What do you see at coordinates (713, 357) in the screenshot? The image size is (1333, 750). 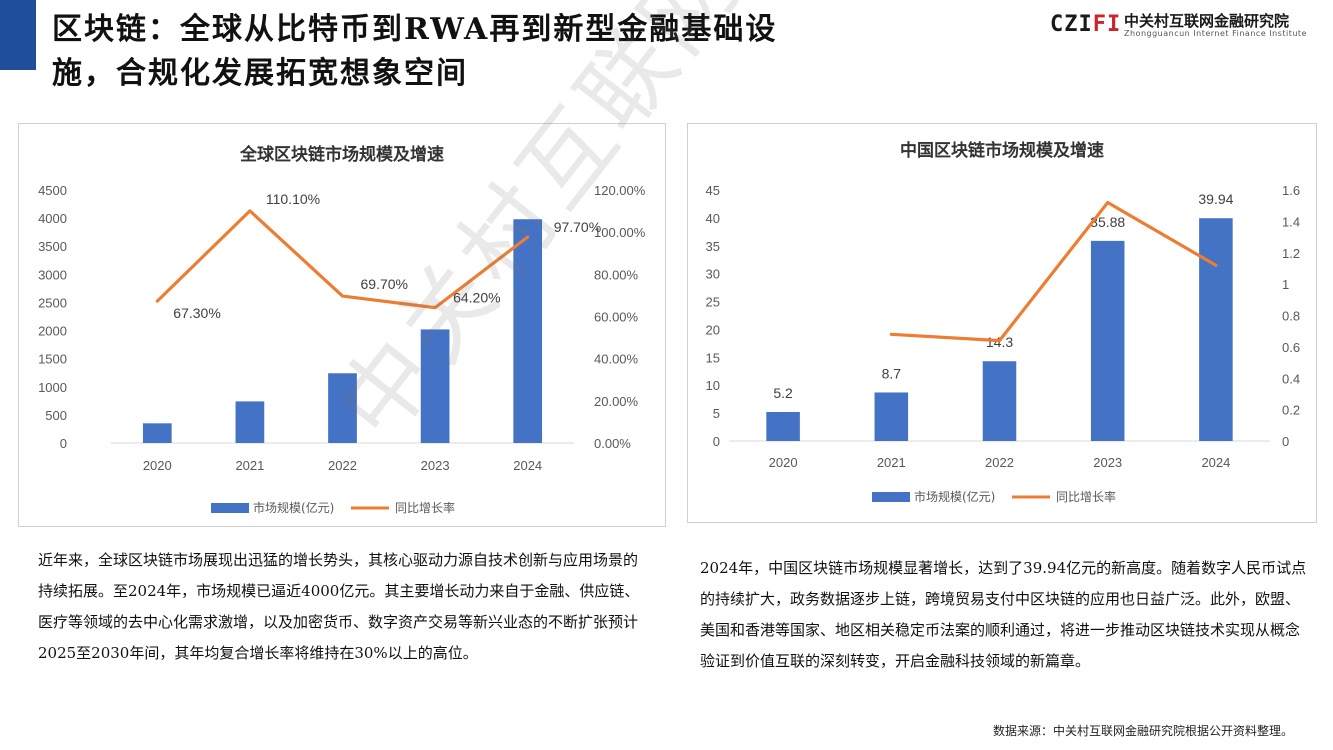 I see `y-left-tick-label: 15` at bounding box center [713, 357].